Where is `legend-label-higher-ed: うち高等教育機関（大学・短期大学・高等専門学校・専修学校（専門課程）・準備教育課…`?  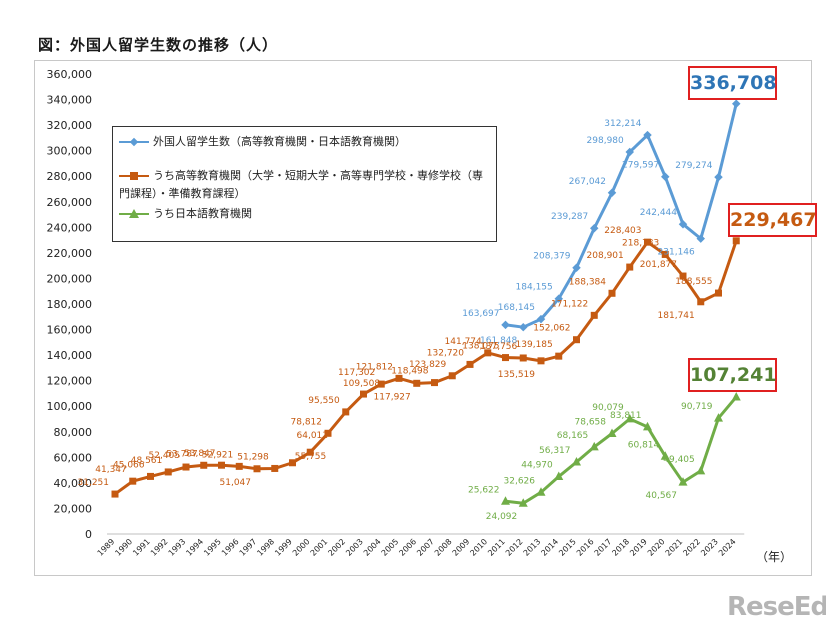 legend-label-higher-ed: うち高等教育機関（大学・短期大学・高等専門学校・専修学校（専門課程）・準備教育課… is located at coordinates (301, 184).